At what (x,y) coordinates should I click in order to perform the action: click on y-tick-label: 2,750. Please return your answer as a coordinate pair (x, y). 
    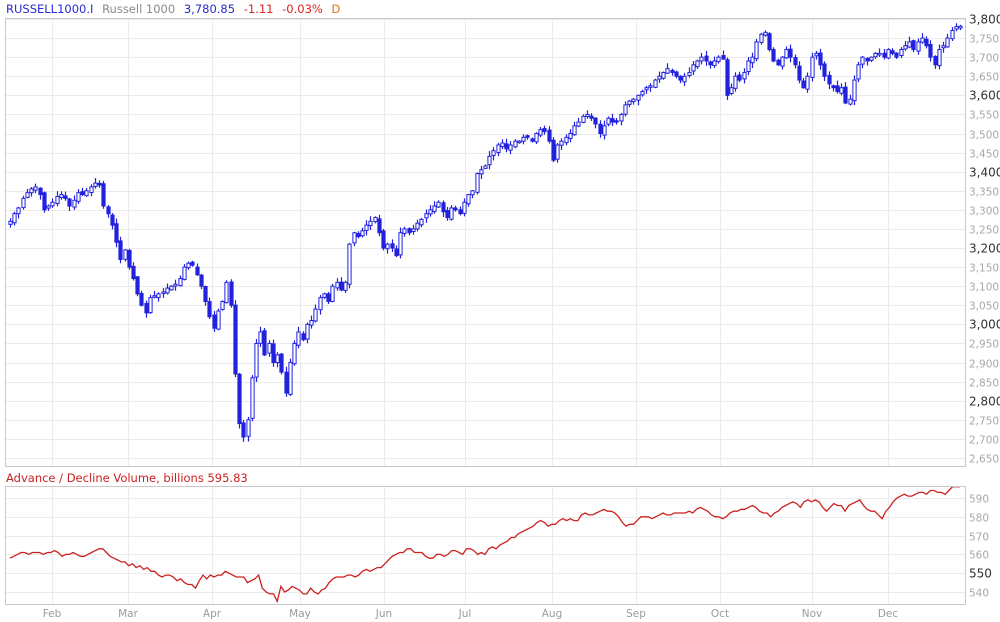
    Looking at the image, I should click on (984, 422).